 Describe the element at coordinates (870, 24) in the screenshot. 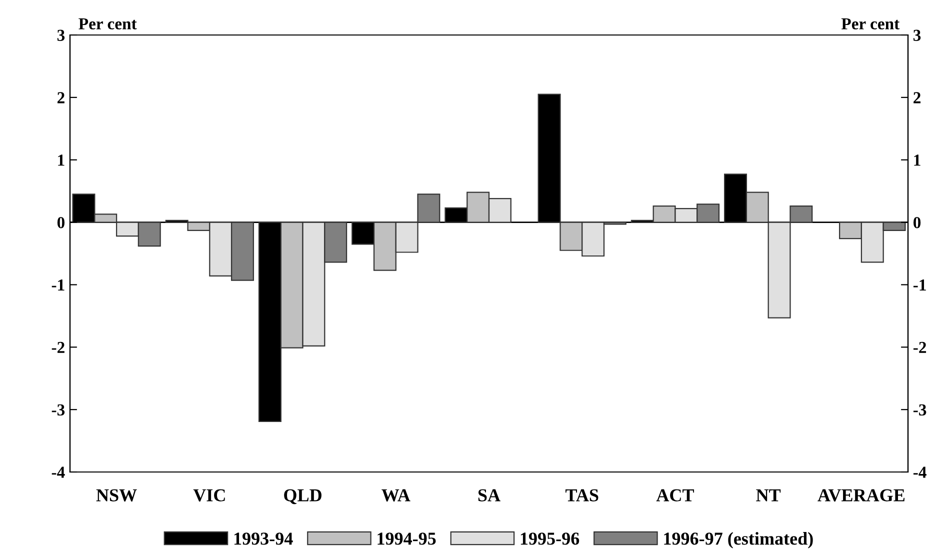

I see `y2-axis-title: Per cent` at that location.